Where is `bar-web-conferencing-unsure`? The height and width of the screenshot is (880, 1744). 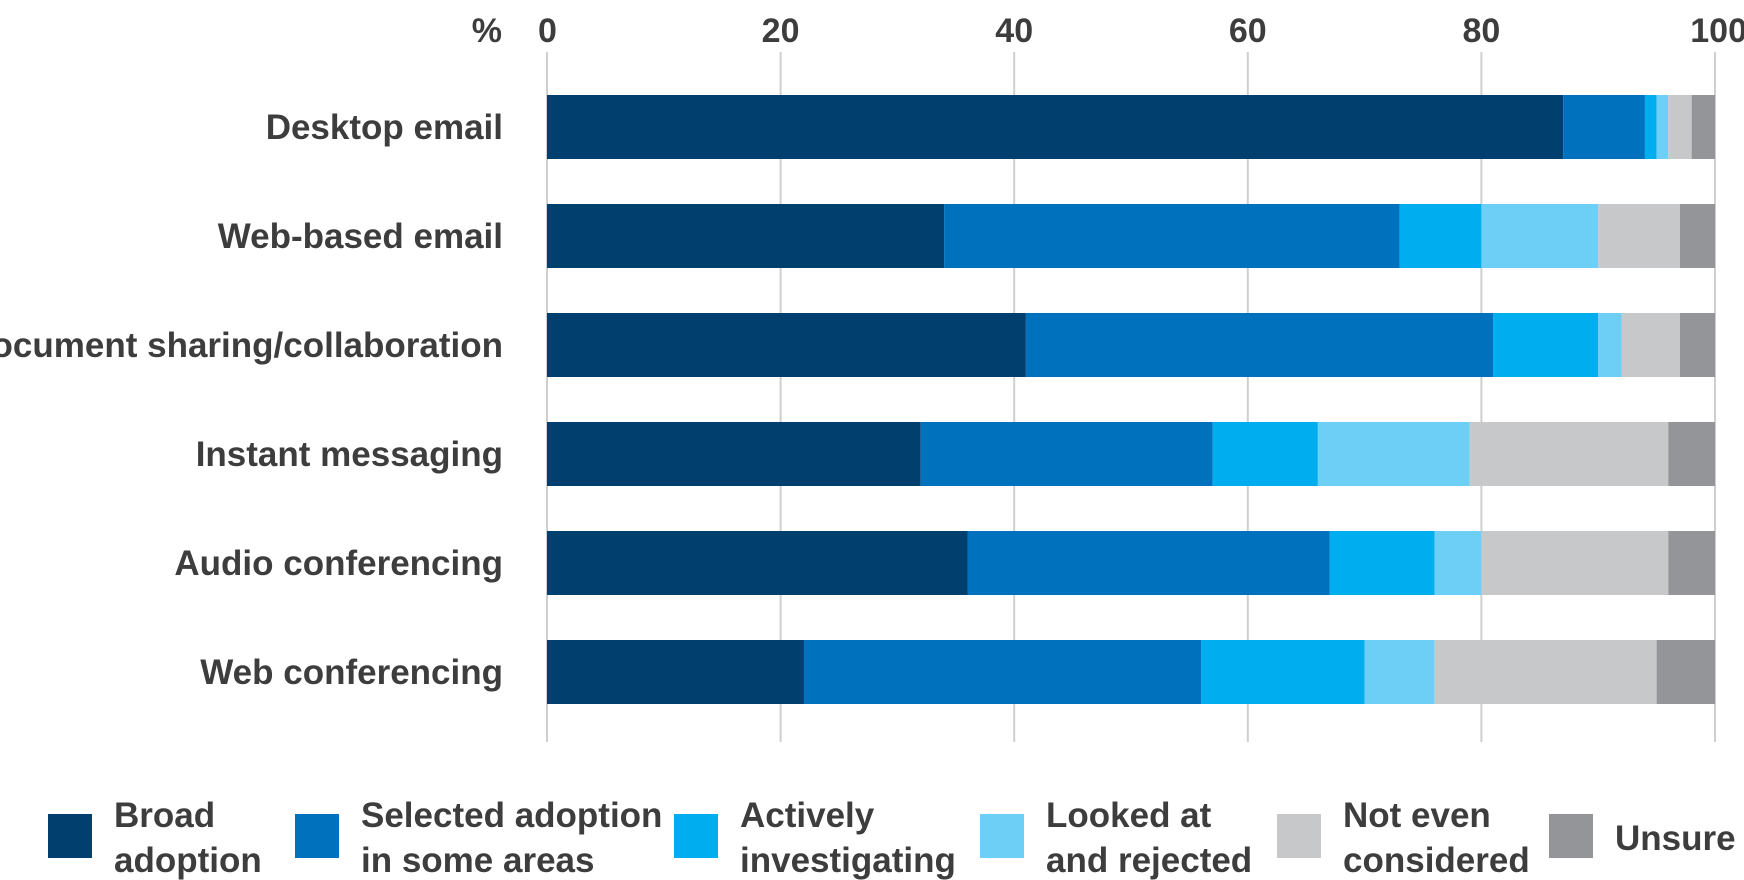
bar-web-conferencing-unsure is located at coordinates (1685, 672).